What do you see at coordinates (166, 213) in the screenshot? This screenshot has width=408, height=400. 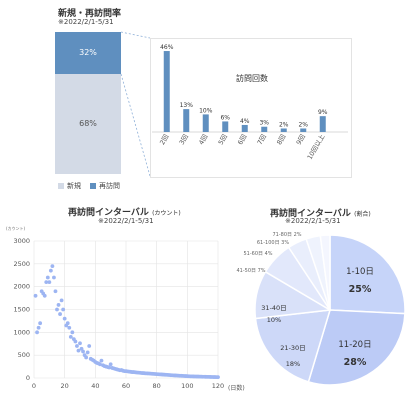 I see `interval-title-note: (カウント)` at bounding box center [166, 213].